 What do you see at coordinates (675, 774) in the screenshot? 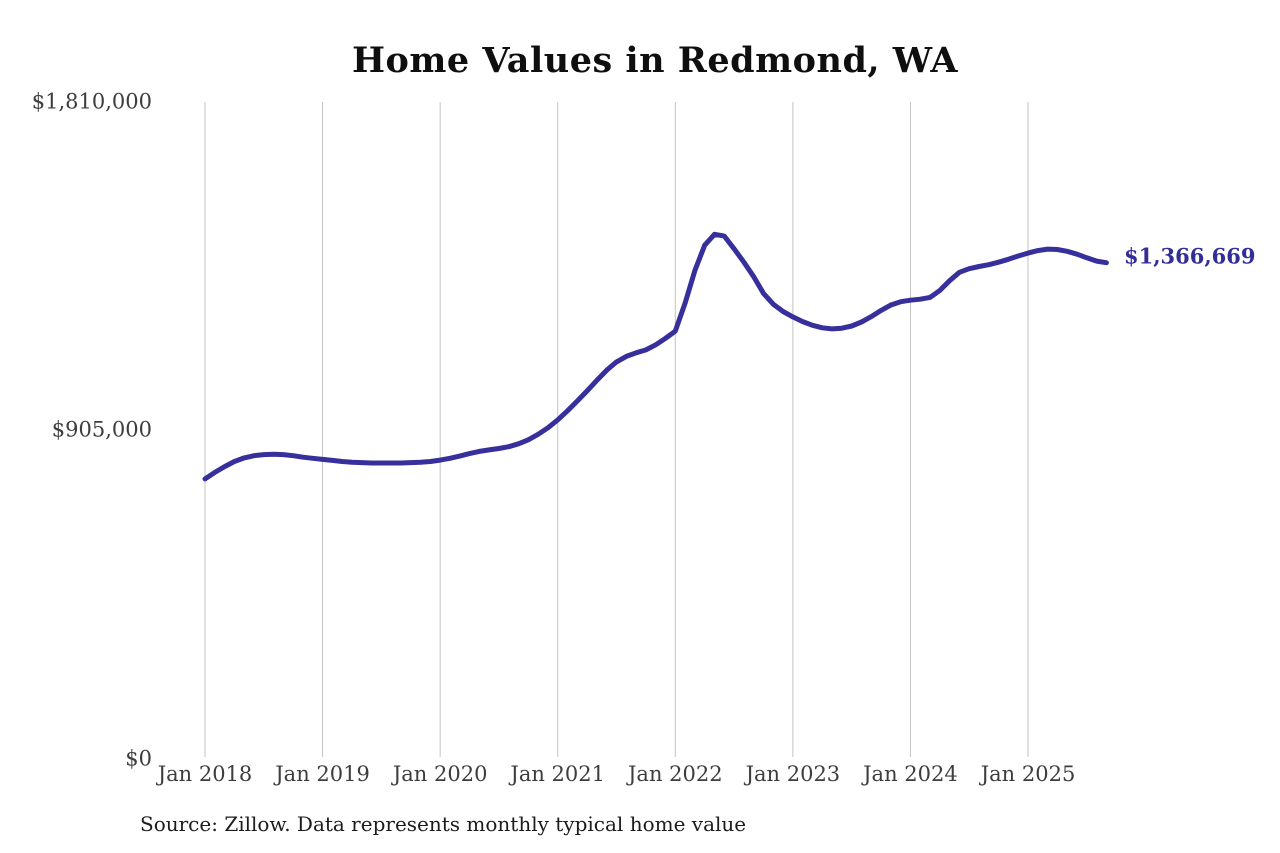
I see `x-axis-tick-jan-2022: Jan 2022` at bounding box center [675, 774].